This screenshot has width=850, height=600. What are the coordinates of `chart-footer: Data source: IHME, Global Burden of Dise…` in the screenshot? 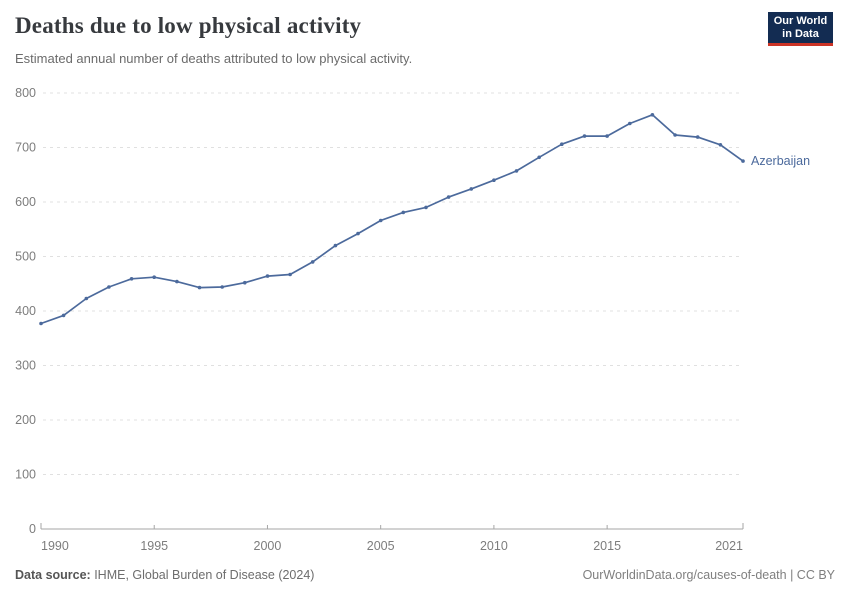 It's located at (425, 575).